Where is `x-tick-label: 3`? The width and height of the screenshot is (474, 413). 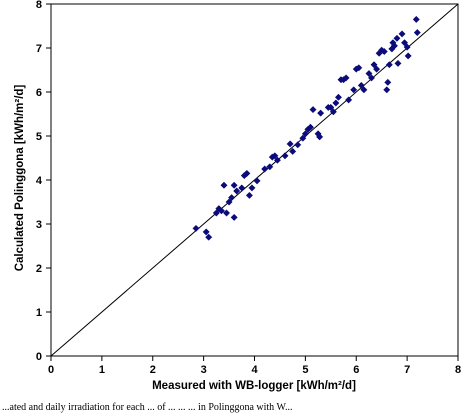
x-tick-label: 3 is located at coordinates (204, 370).